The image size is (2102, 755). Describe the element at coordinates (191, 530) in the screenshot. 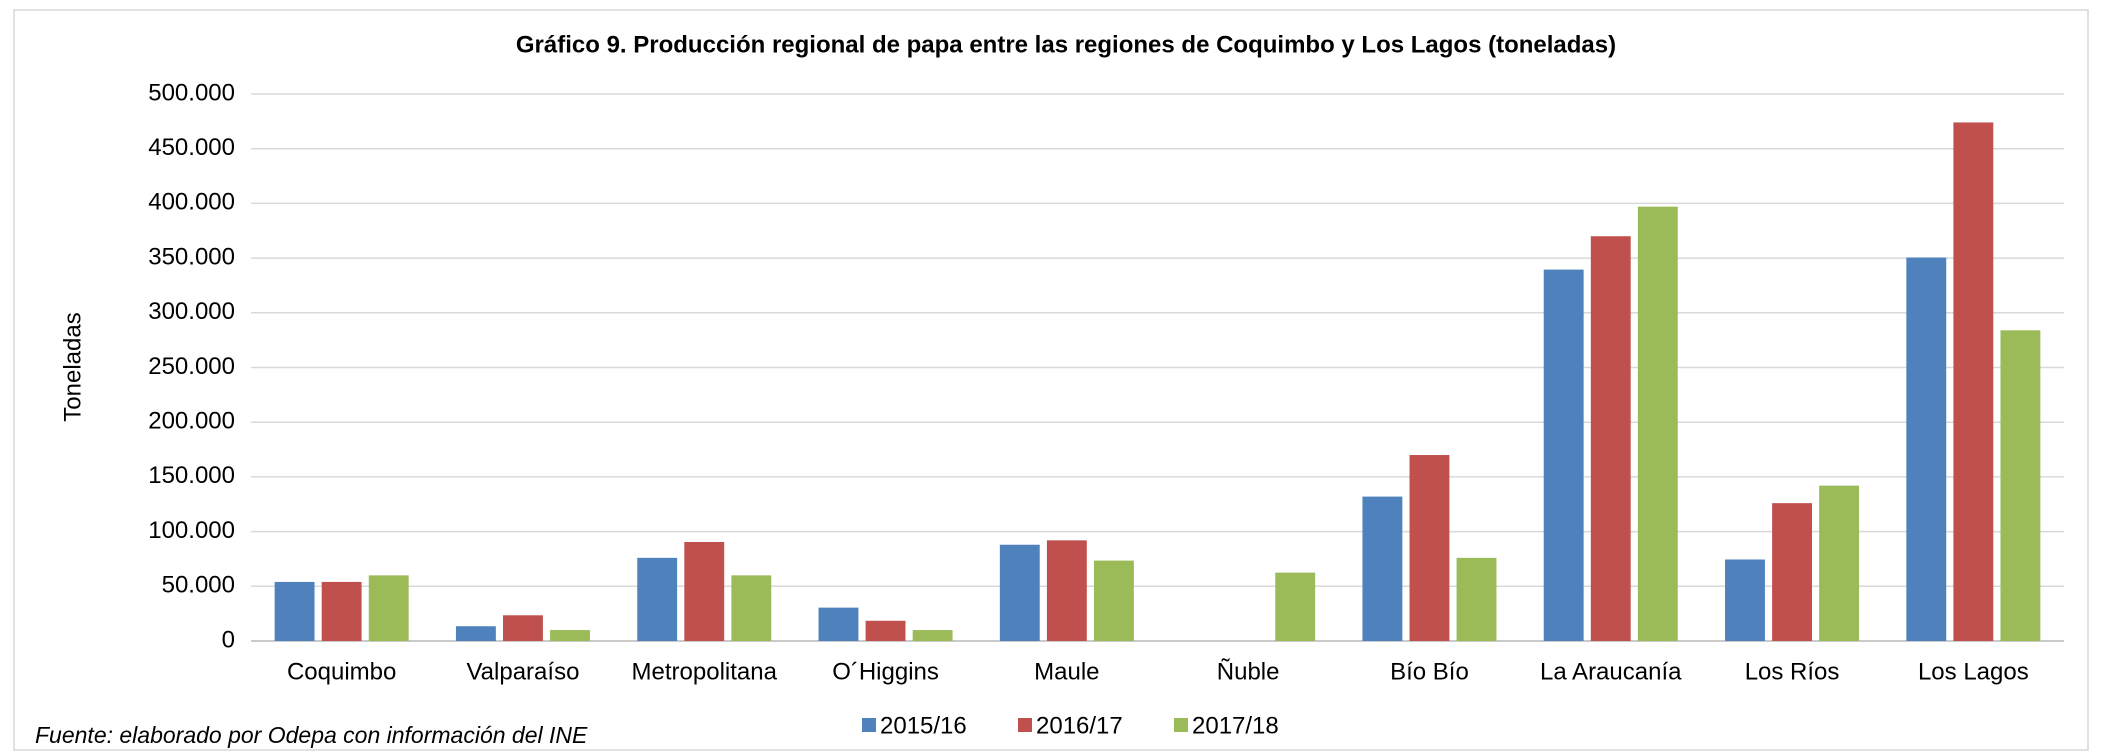

I see `y-tick-label: 100.000` at that location.